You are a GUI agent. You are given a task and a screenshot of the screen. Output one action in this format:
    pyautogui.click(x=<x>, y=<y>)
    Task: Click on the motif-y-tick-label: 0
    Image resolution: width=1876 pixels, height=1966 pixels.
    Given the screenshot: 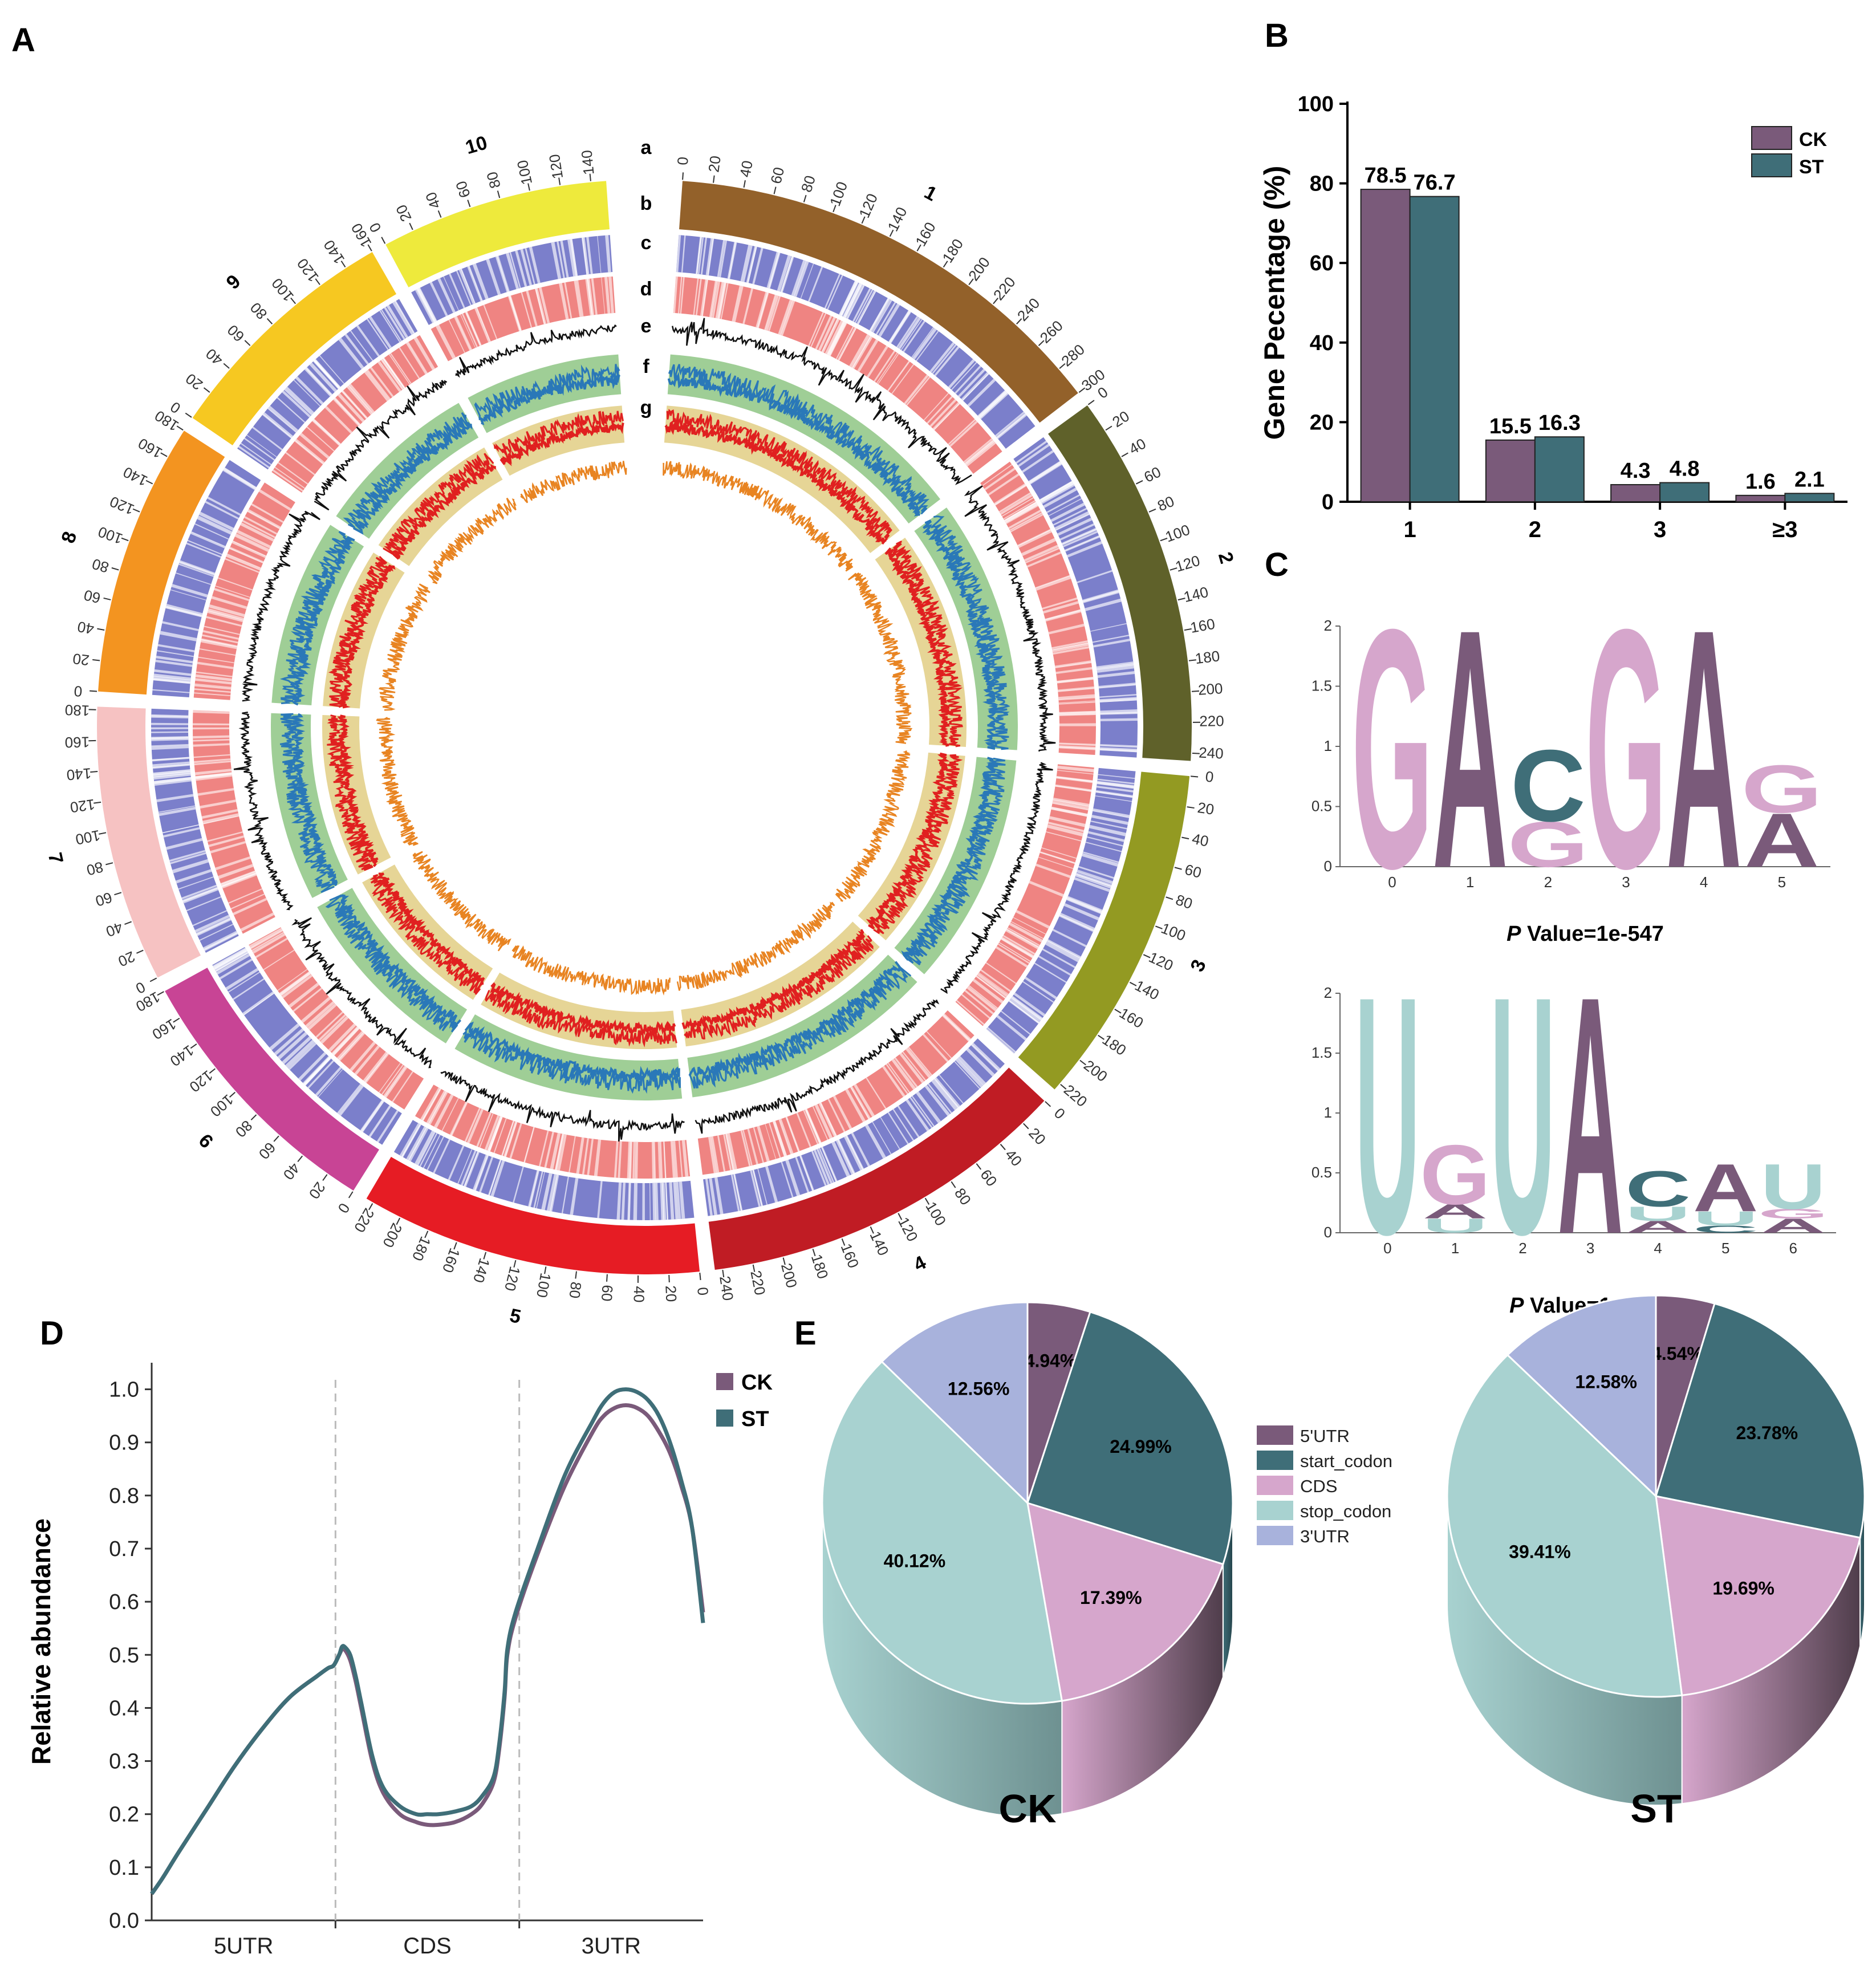 What is the action you would take?
    pyautogui.click(x=1328, y=866)
    